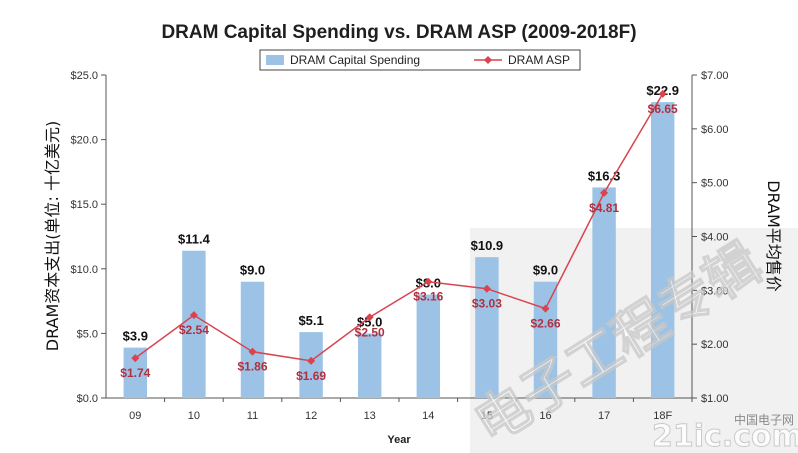  What do you see at coordinates (715, 130) in the screenshot?
I see `right-tick-label: $6.00` at bounding box center [715, 130].